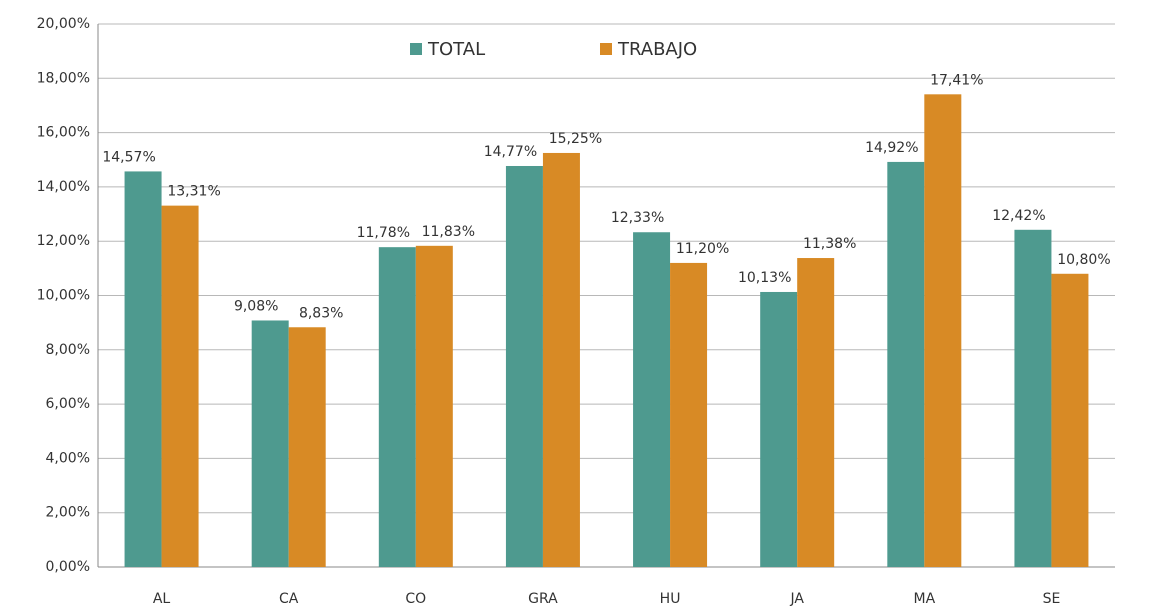 The image size is (1154, 610). Describe the element at coordinates (68, 404) in the screenshot. I see `y-tick-label: 6,00%` at that location.